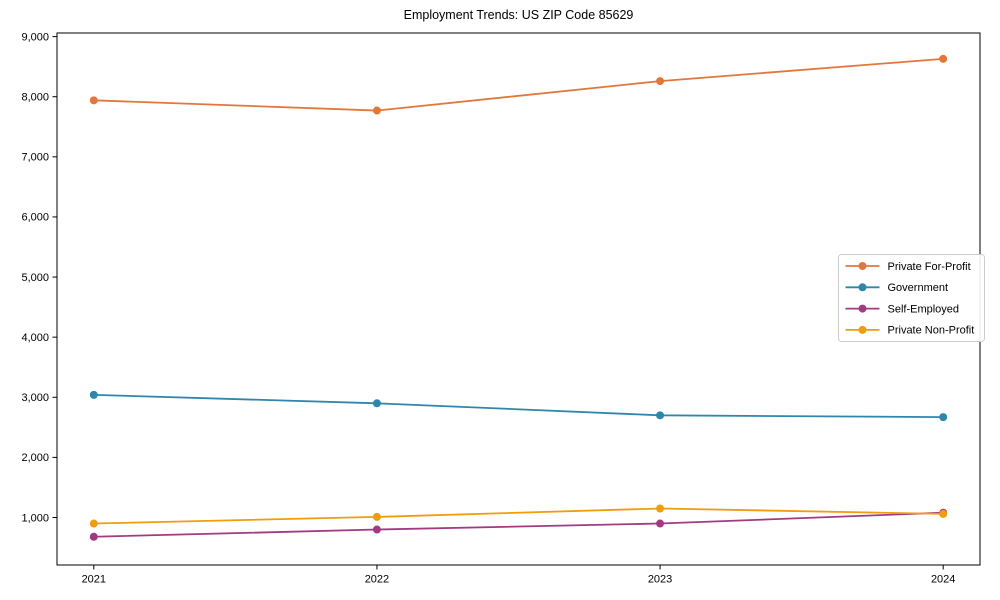 The height and width of the screenshot is (600, 1000). Describe the element at coordinates (862, 329) in the screenshot. I see `legend-marker-private-non-profit` at that location.